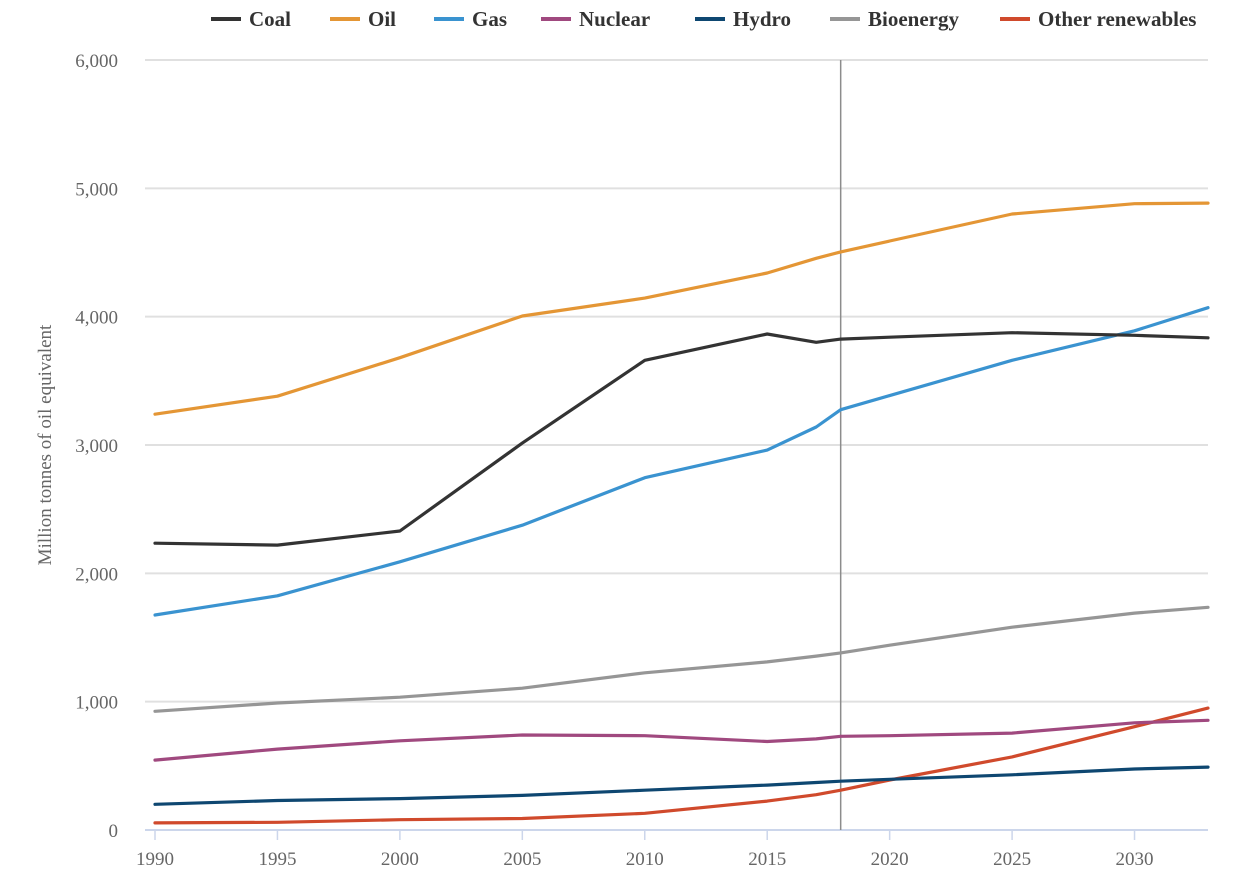  I want to click on legend-label: Nuclear, so click(614, 19).